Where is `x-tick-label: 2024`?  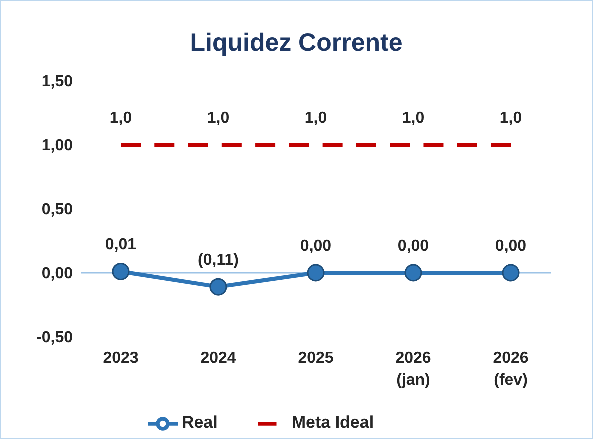
x-tick-label: 2024 is located at coordinates (218, 358).